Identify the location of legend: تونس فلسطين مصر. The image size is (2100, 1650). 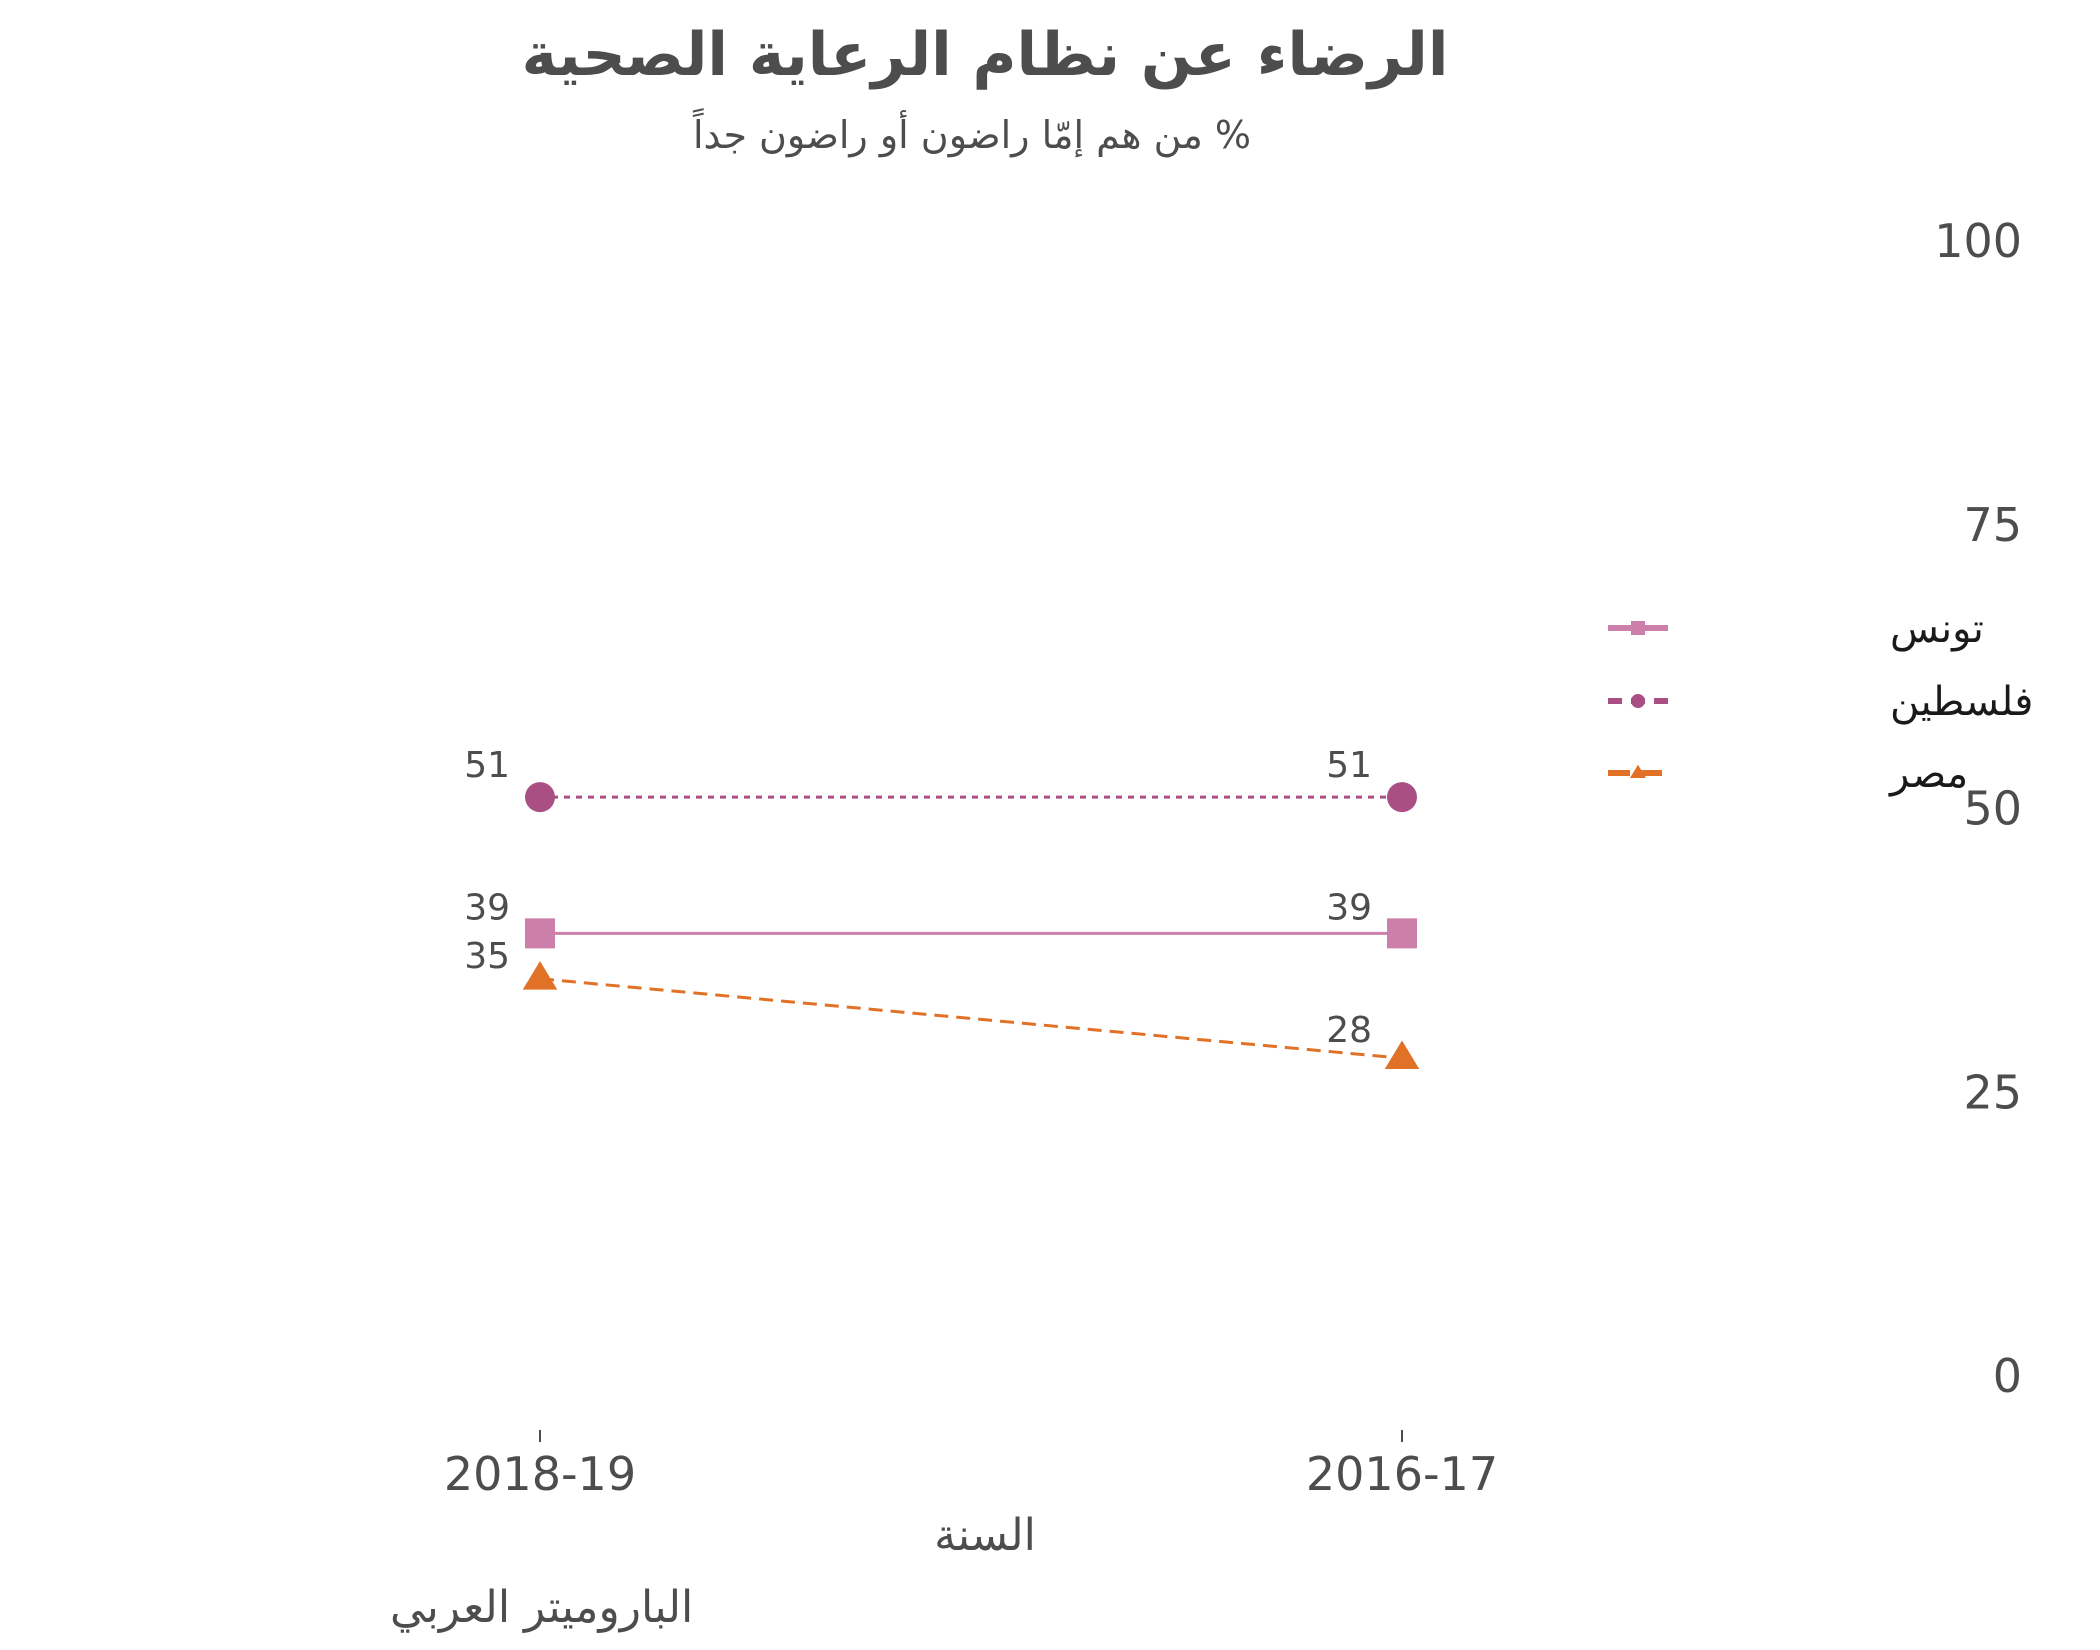
(1820, 701).